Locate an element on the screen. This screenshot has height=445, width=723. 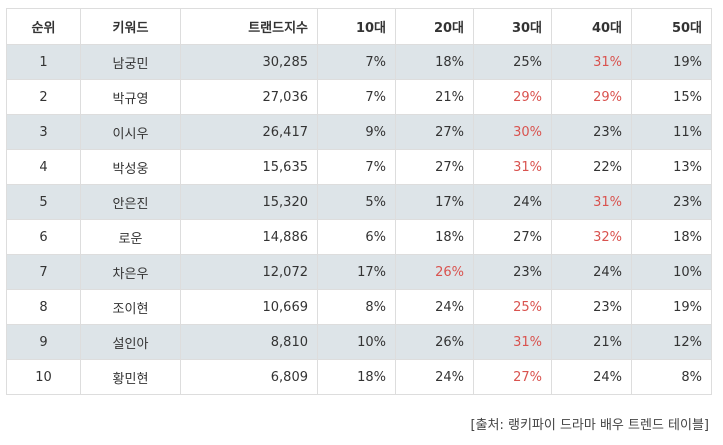
cell-rank: 4 is located at coordinates (43, 167).